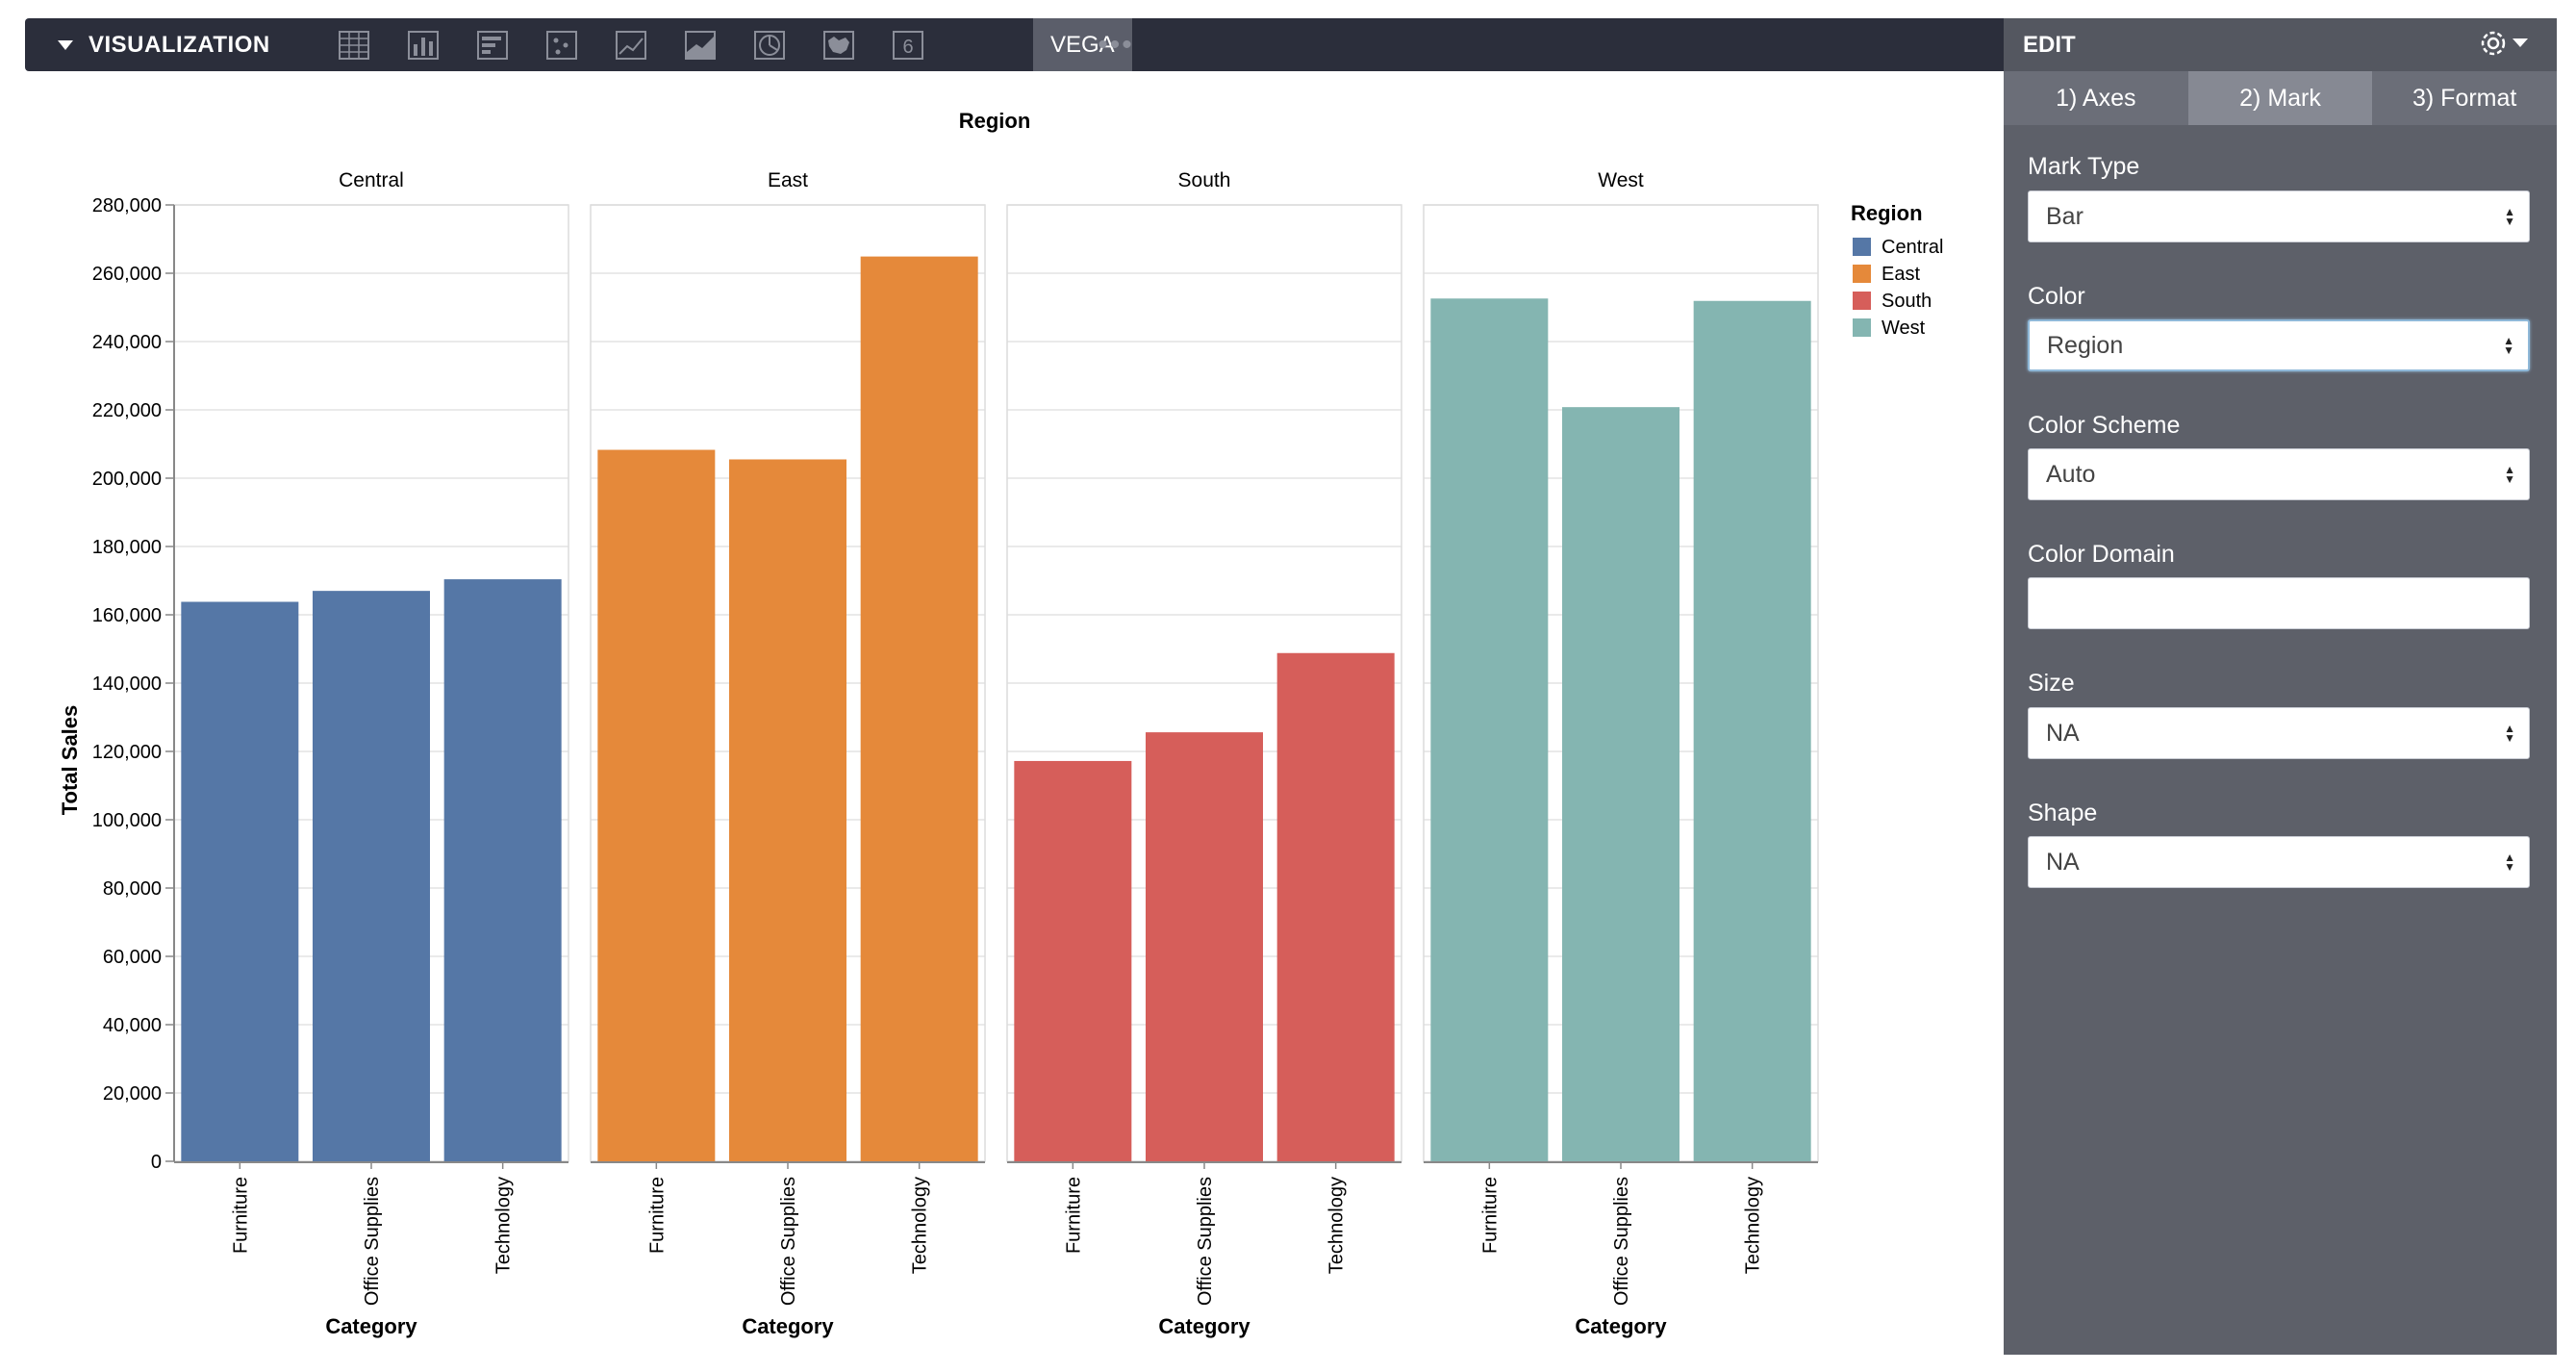 The width and height of the screenshot is (2576, 1372). Describe the element at coordinates (2279, 603) in the screenshot. I see `color-domain-input` at that location.